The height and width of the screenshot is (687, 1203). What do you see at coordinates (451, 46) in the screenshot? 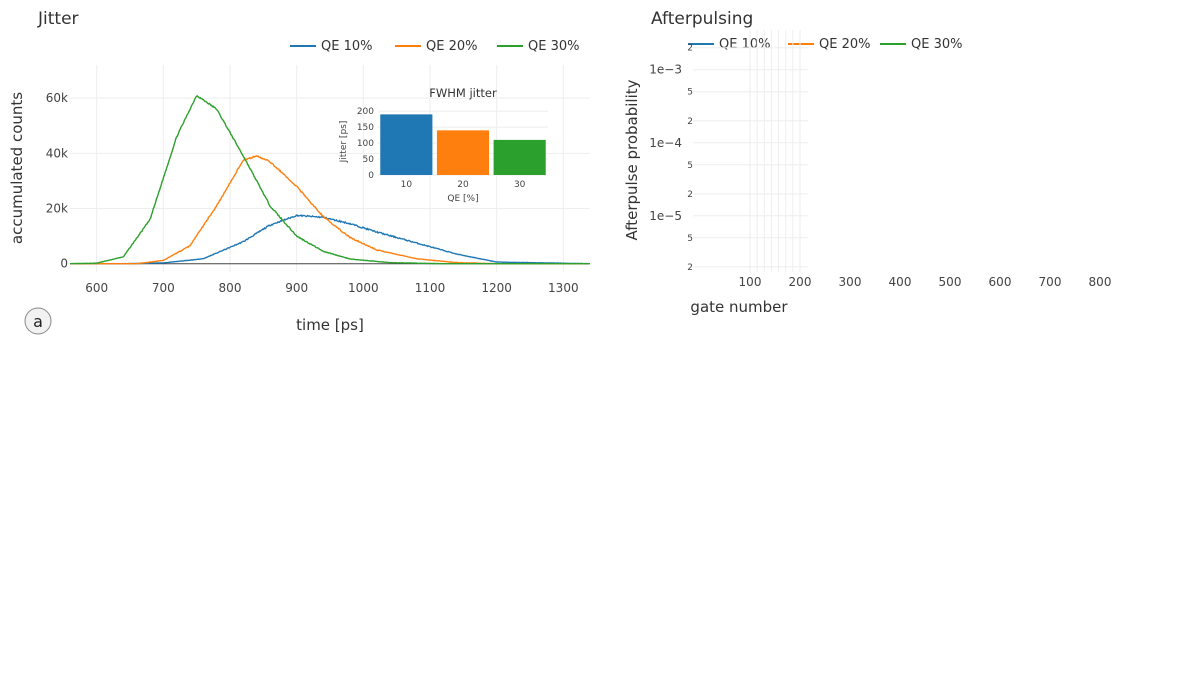
I see `a-legend-label-qe20: QE 20%` at bounding box center [451, 46].